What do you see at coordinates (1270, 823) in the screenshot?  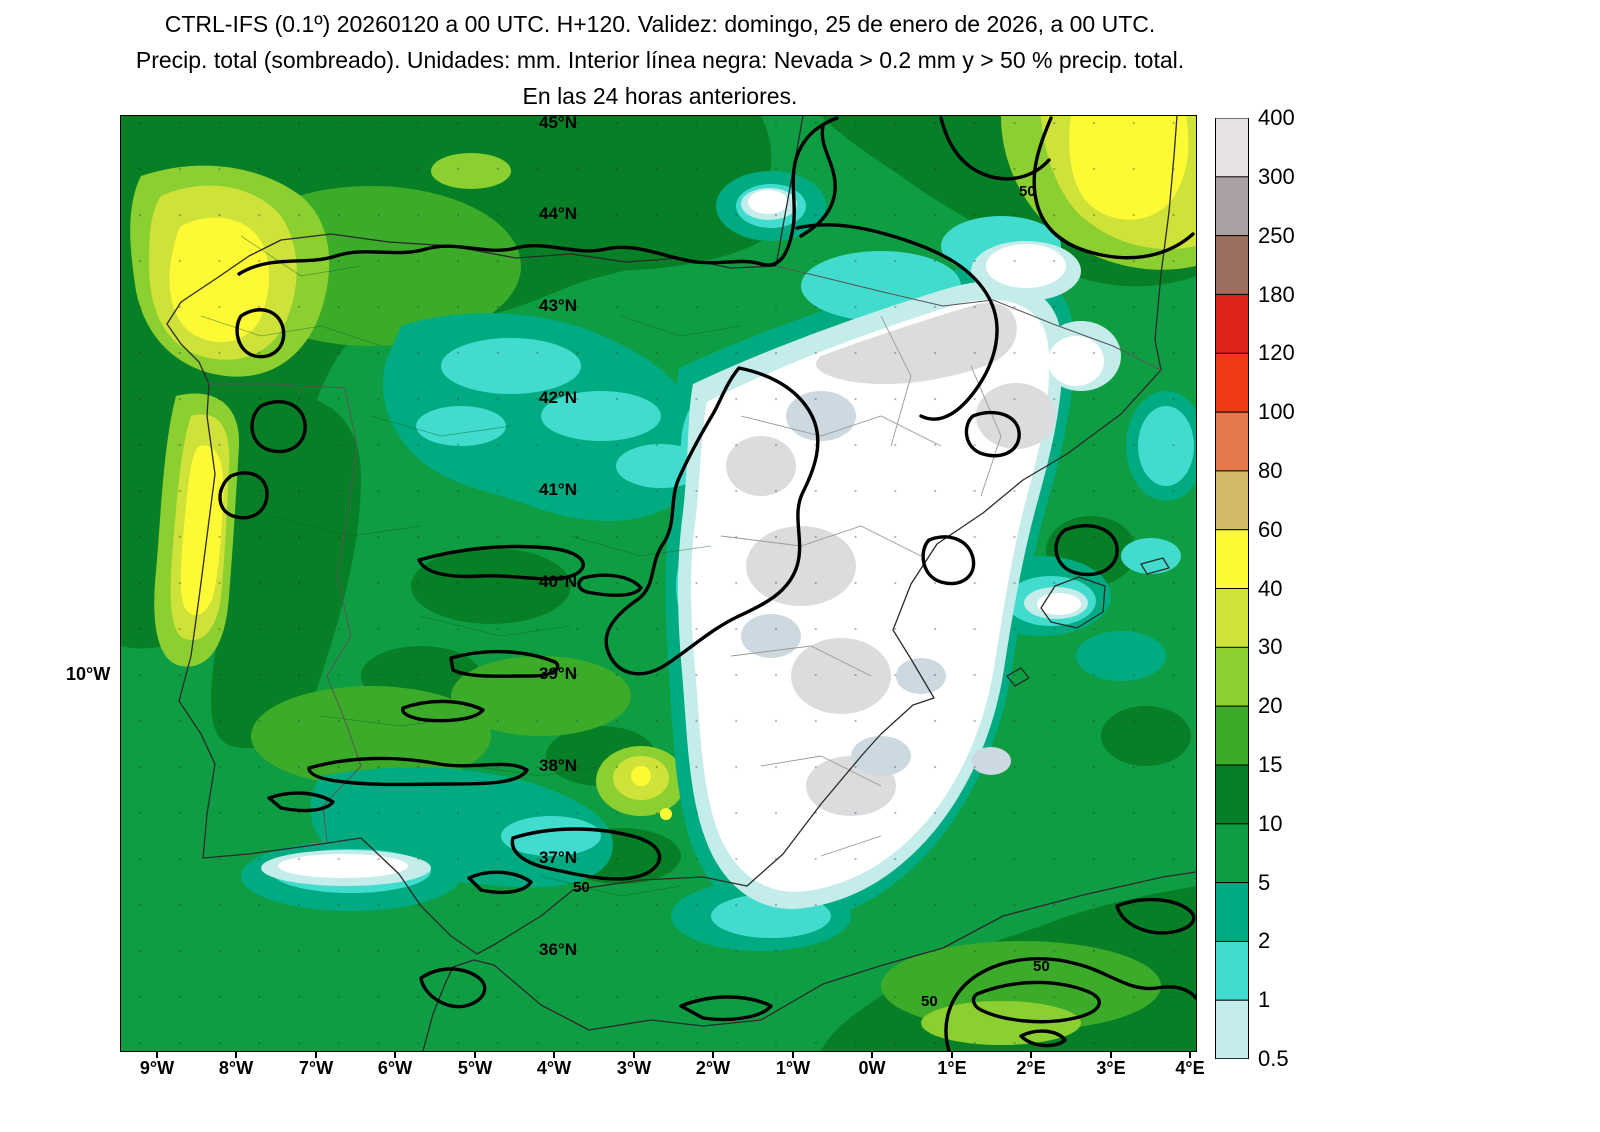 I see `colorbar-label: 10` at bounding box center [1270, 823].